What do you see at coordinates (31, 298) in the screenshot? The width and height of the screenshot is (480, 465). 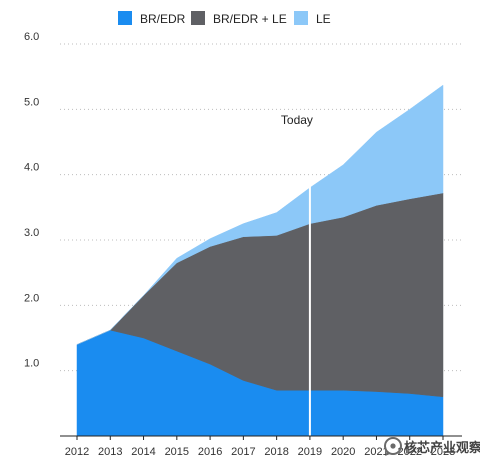 I see `y-tick-label-1: 2.0` at bounding box center [31, 298].